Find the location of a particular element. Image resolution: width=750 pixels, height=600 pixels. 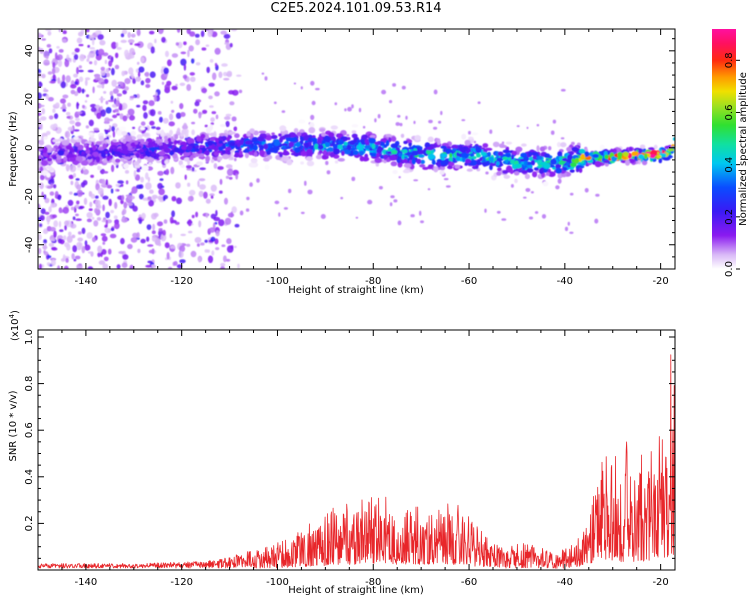

snr-multiplier-exponent: 4 is located at coordinates (12, 315).